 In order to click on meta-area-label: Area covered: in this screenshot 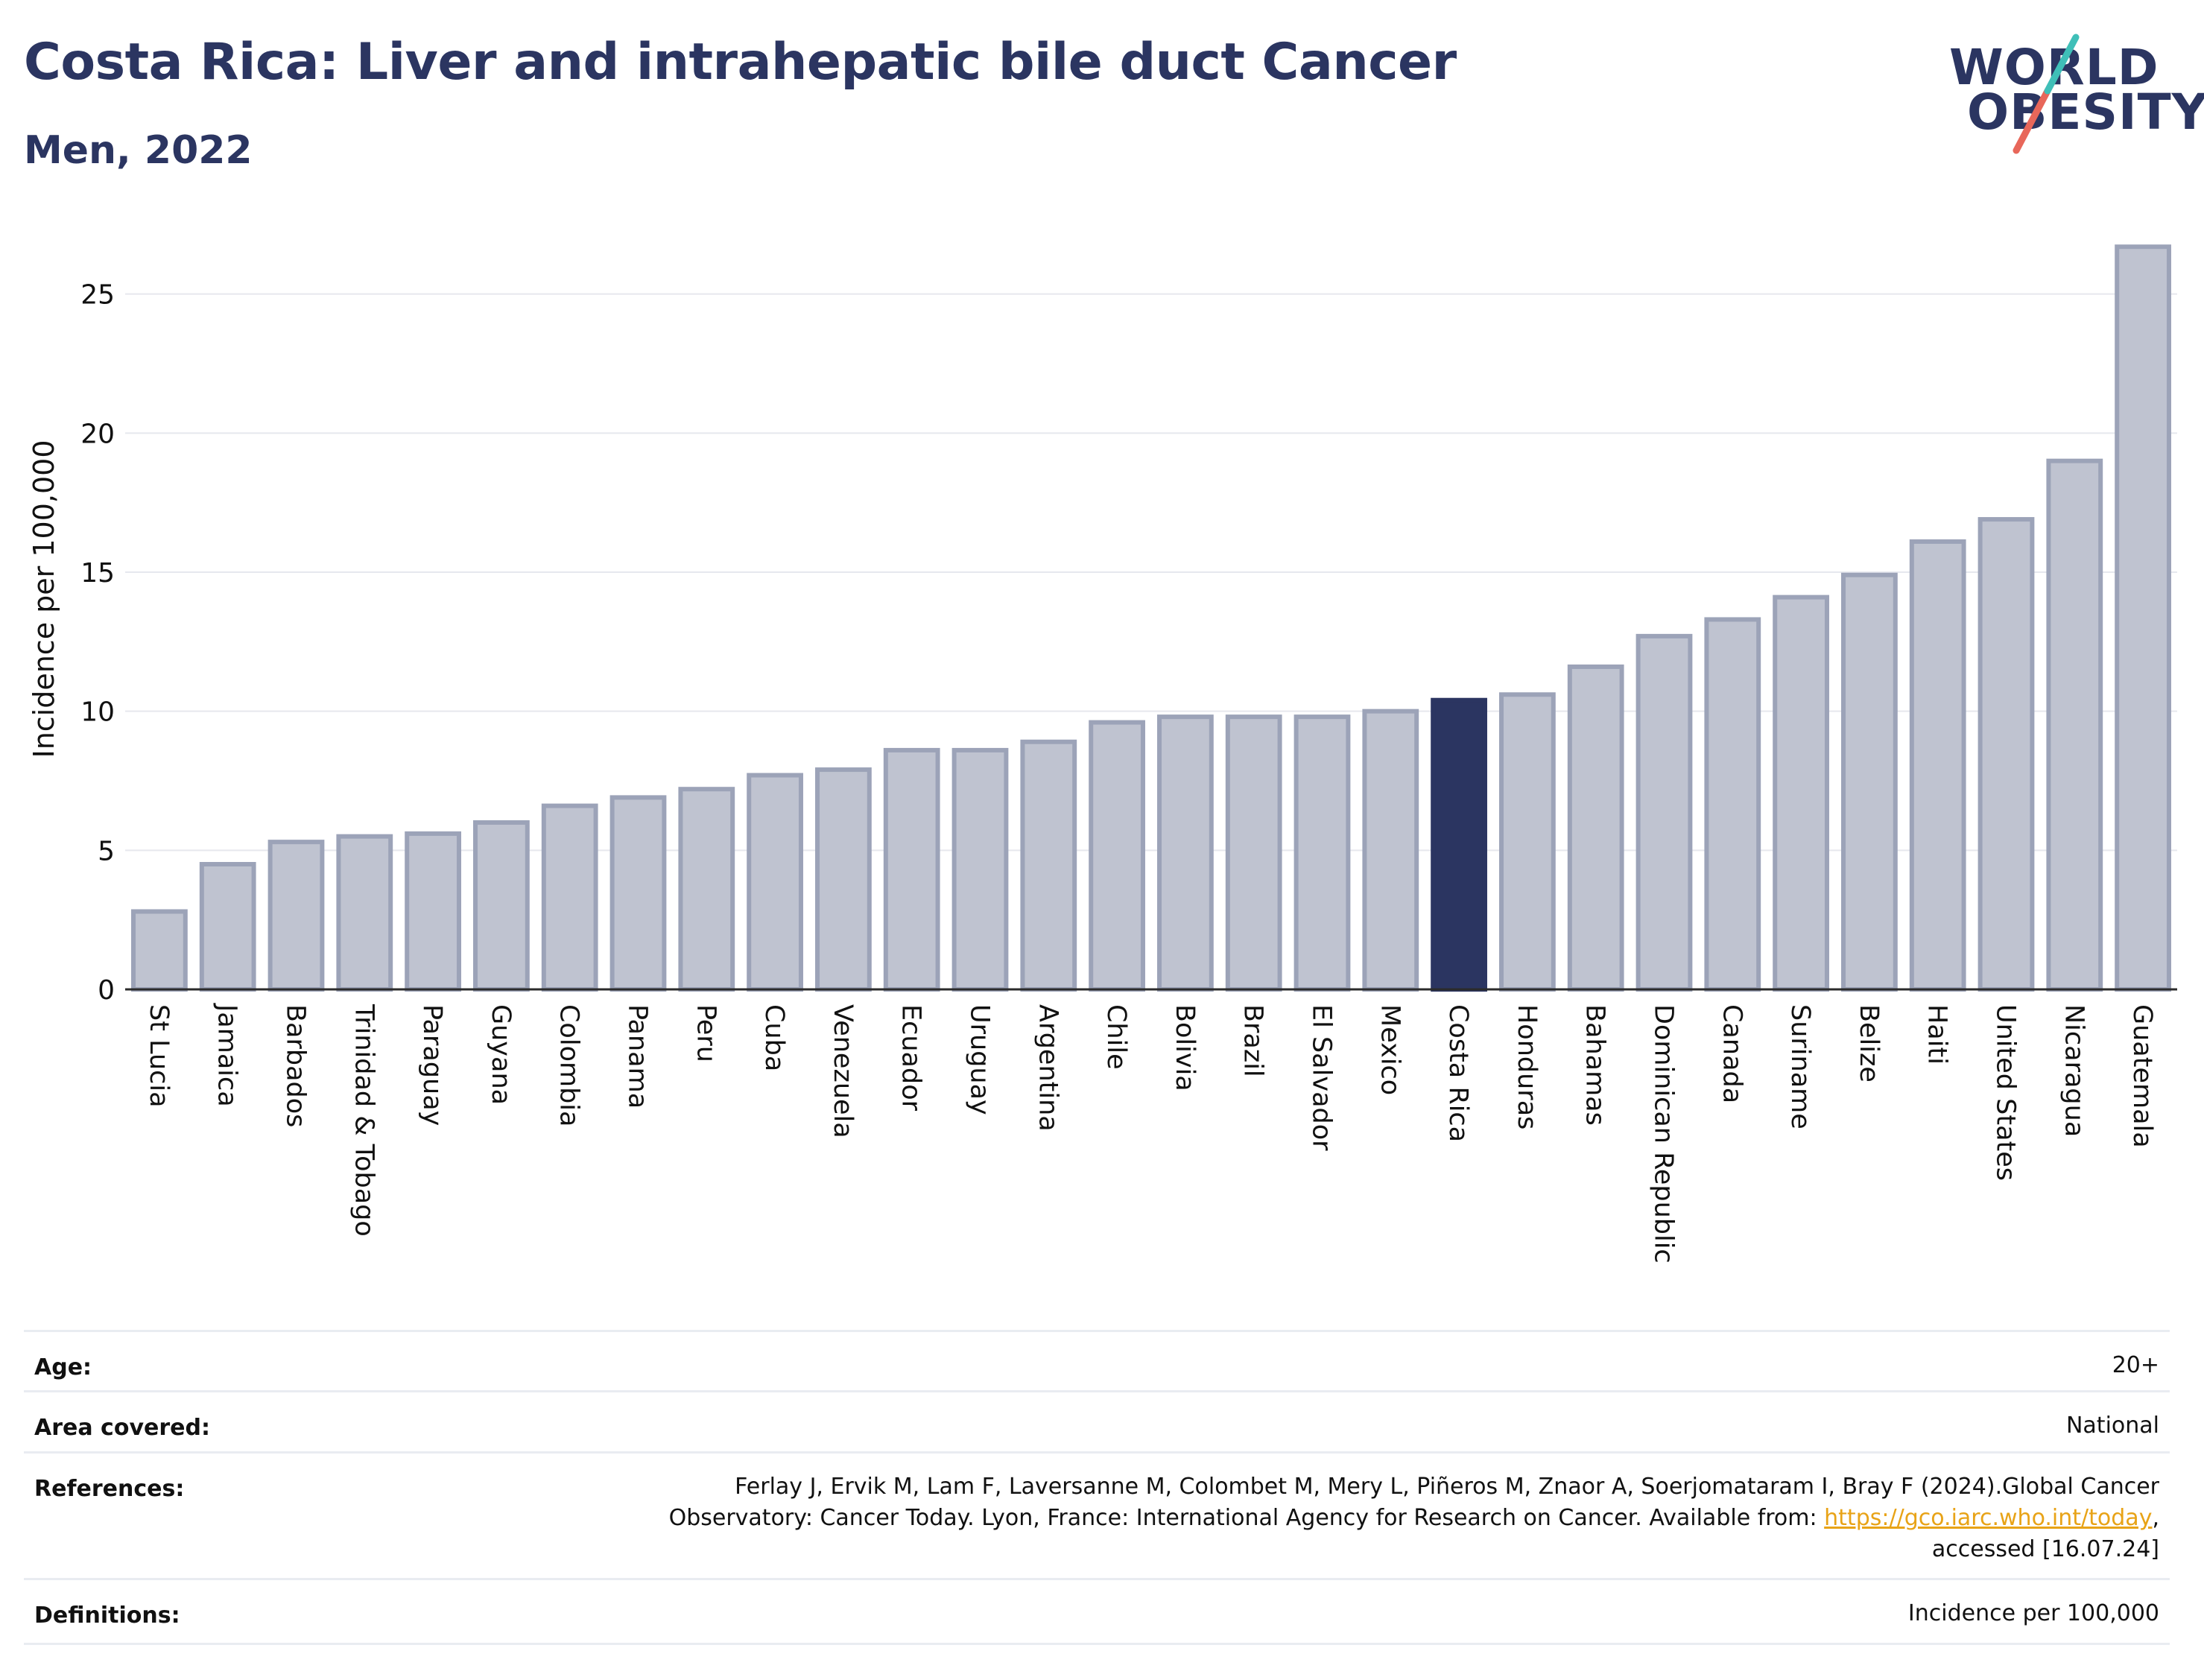, I will do `click(122, 1428)`.